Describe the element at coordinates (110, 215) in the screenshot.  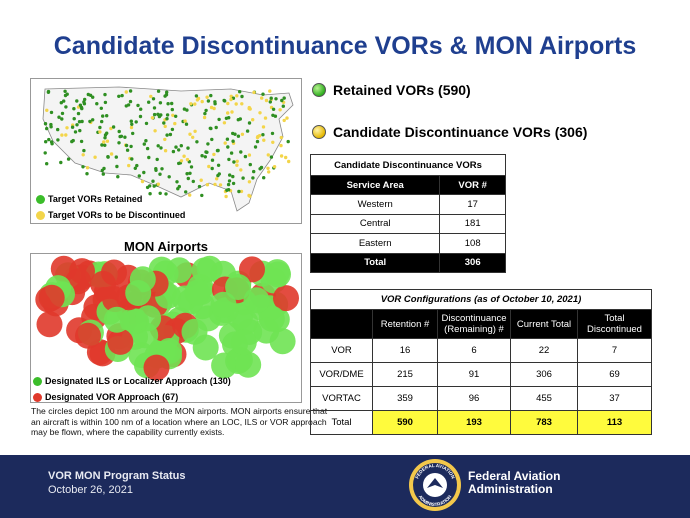
I see `legend-discontinued: Target VORs to be Discontinued` at that location.